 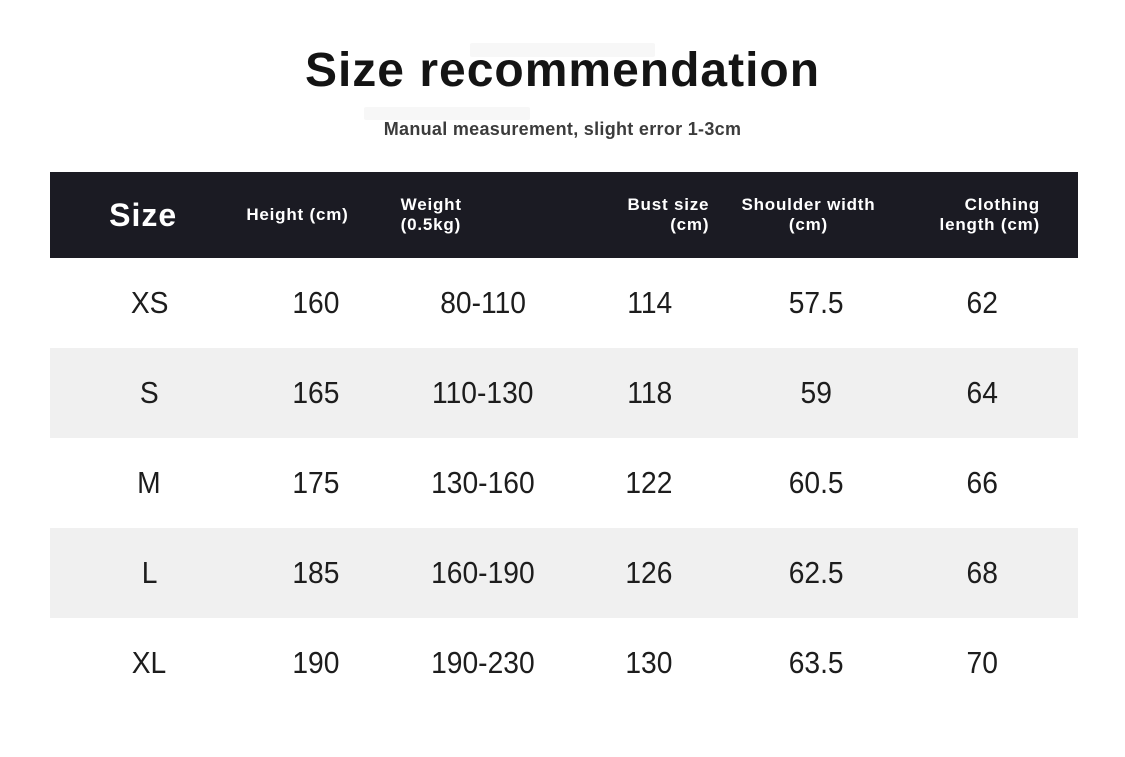 I want to click on column-header-size: Size, so click(x=143, y=215).